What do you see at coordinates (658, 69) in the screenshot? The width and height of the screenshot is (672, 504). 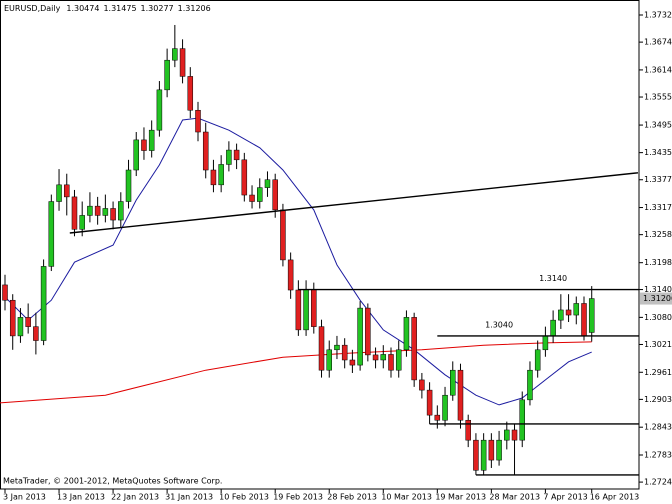 I see `y-tick-label: 1.36140` at bounding box center [658, 69].